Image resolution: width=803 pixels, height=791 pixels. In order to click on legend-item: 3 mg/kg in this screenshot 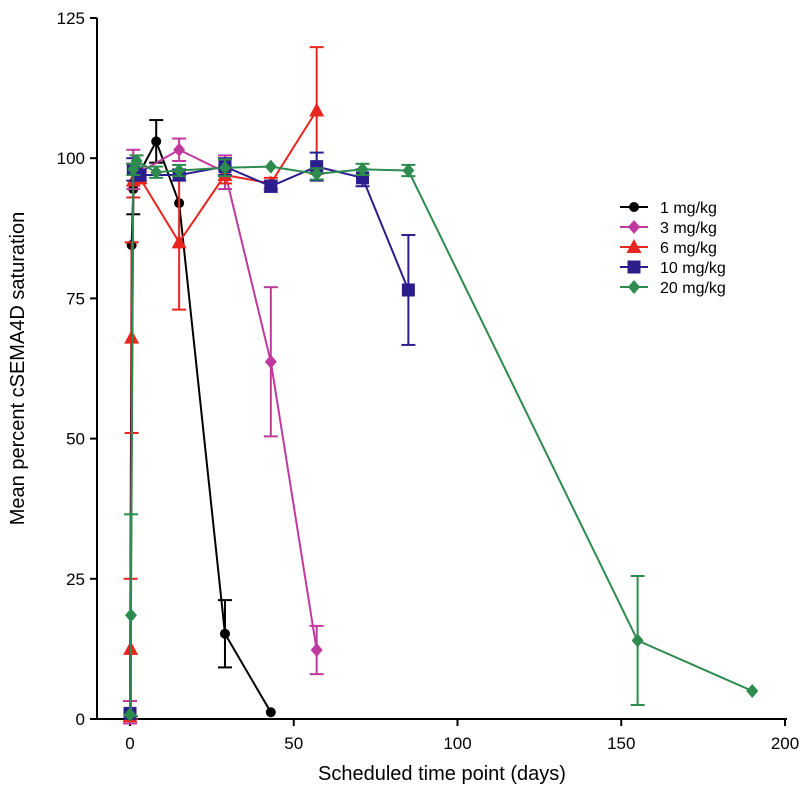, I will do `click(668, 228)`.